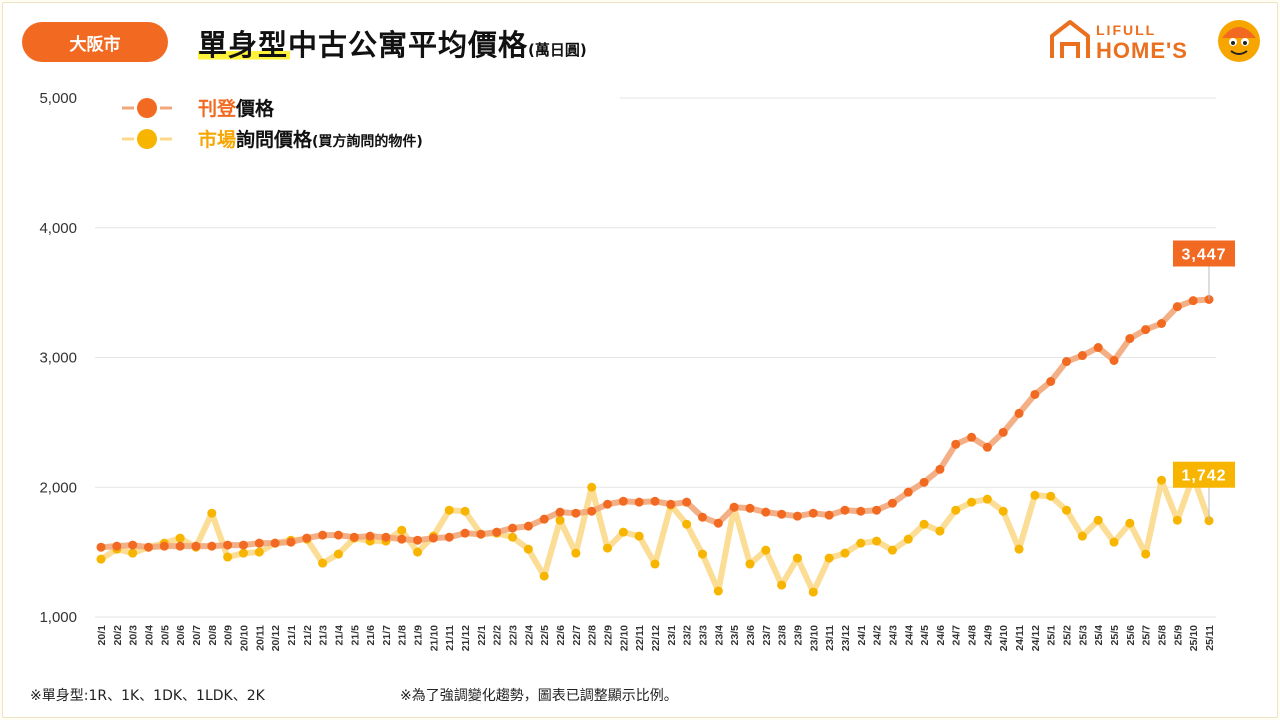  I want to click on chart-unit: (萬日圓), so click(557, 50).